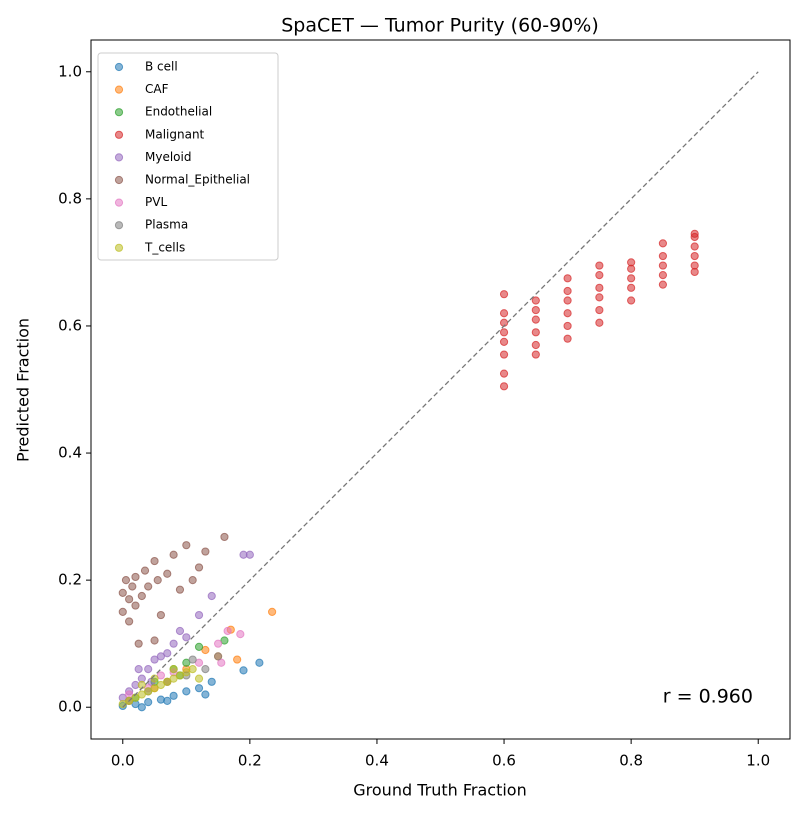  I want to click on legend-label: PVL, so click(156, 202).